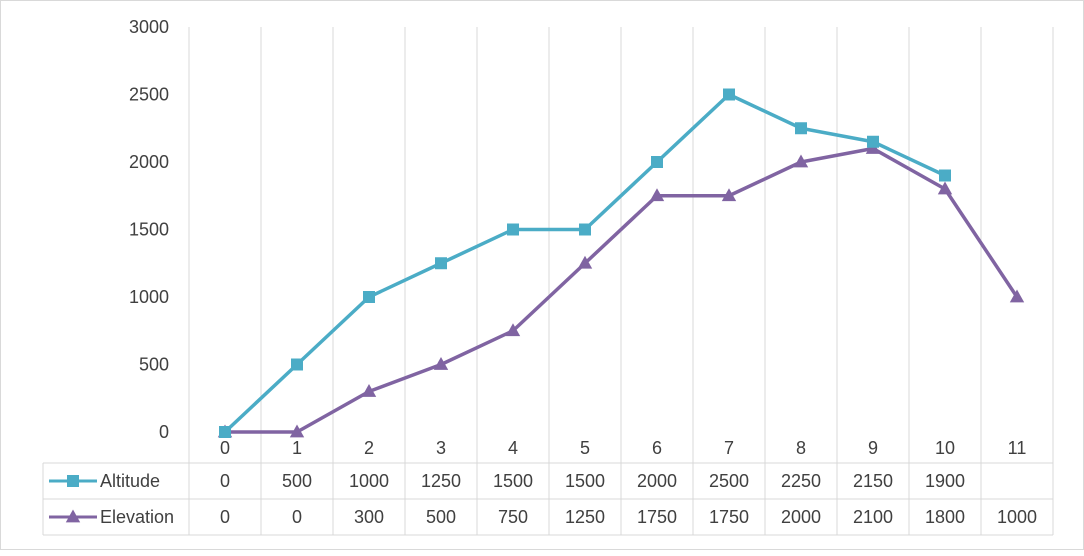 This screenshot has width=1084, height=556. I want to click on x-tick-label: 9, so click(873, 448).